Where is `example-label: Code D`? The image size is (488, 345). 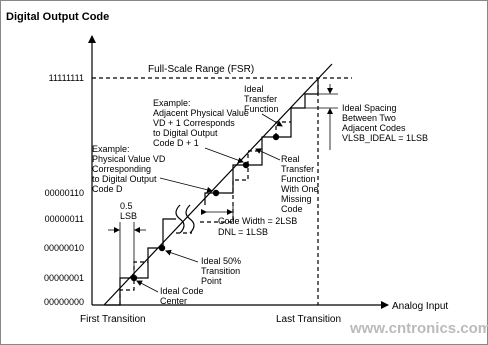 example-label: Code D is located at coordinates (107, 189).